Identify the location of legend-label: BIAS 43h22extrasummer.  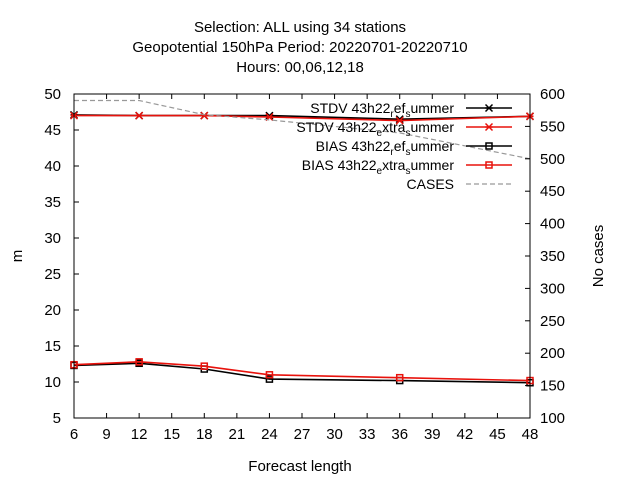
(378, 167).